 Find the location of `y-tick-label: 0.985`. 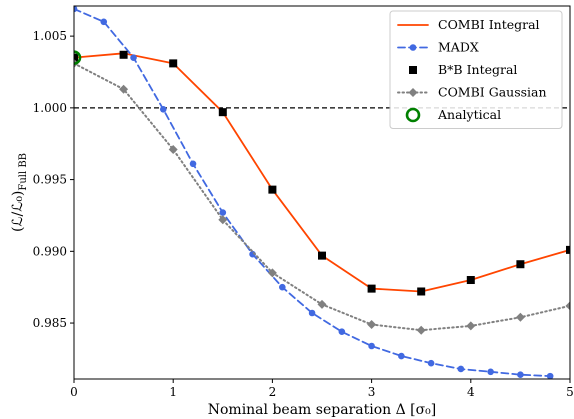

y-tick-label: 0.985 is located at coordinates (50, 323).